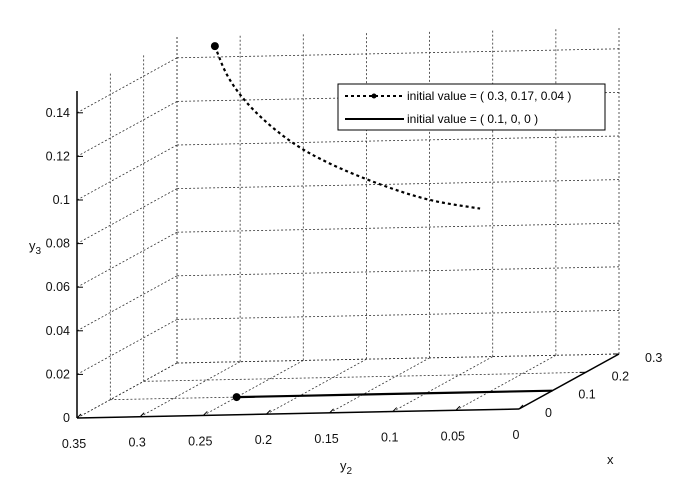 The width and height of the screenshot is (685, 484). What do you see at coordinates (74, 444) in the screenshot?
I see `y2-tick-label: 0.35` at bounding box center [74, 444].